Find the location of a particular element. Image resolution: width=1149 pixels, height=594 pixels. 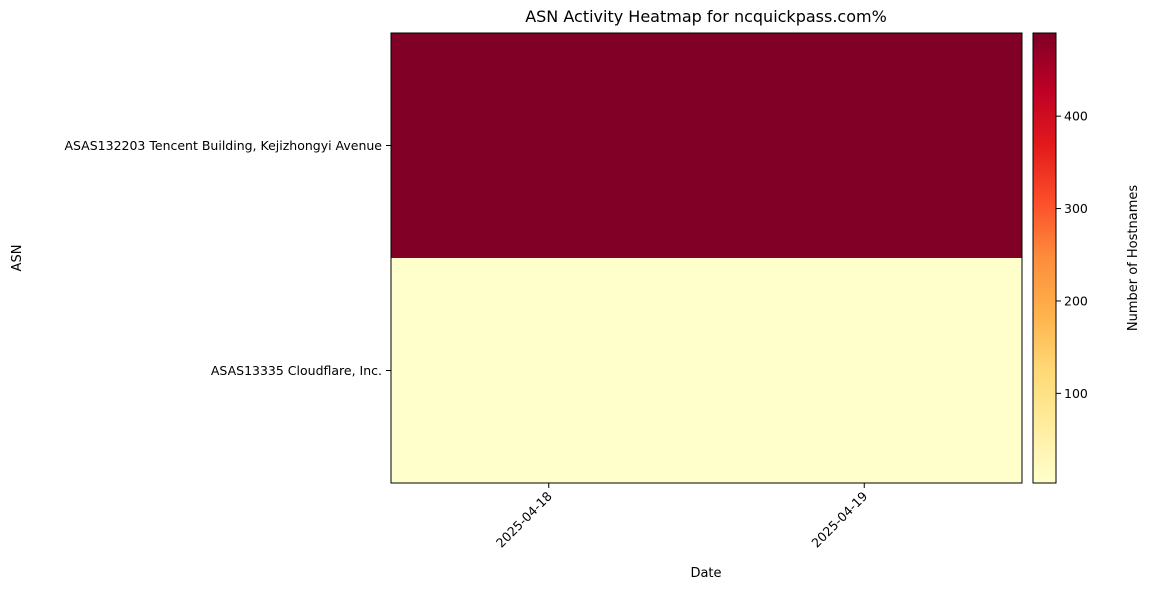

colorbar-label: Number of Hostnames is located at coordinates (1133, 258).